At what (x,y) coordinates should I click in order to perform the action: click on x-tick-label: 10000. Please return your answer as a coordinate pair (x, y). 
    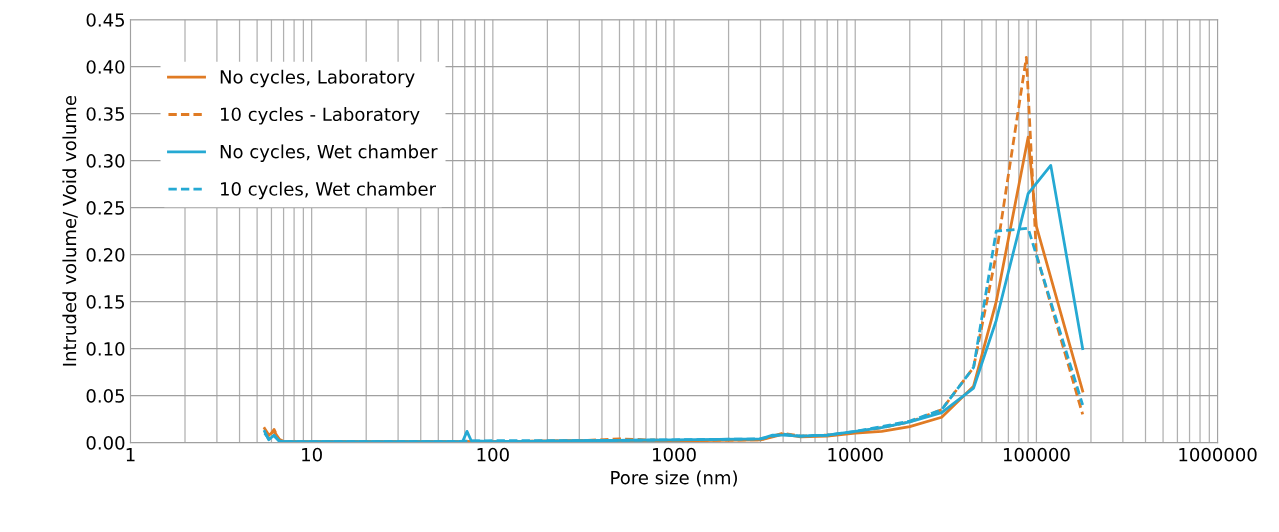
    Looking at the image, I should click on (855, 454).